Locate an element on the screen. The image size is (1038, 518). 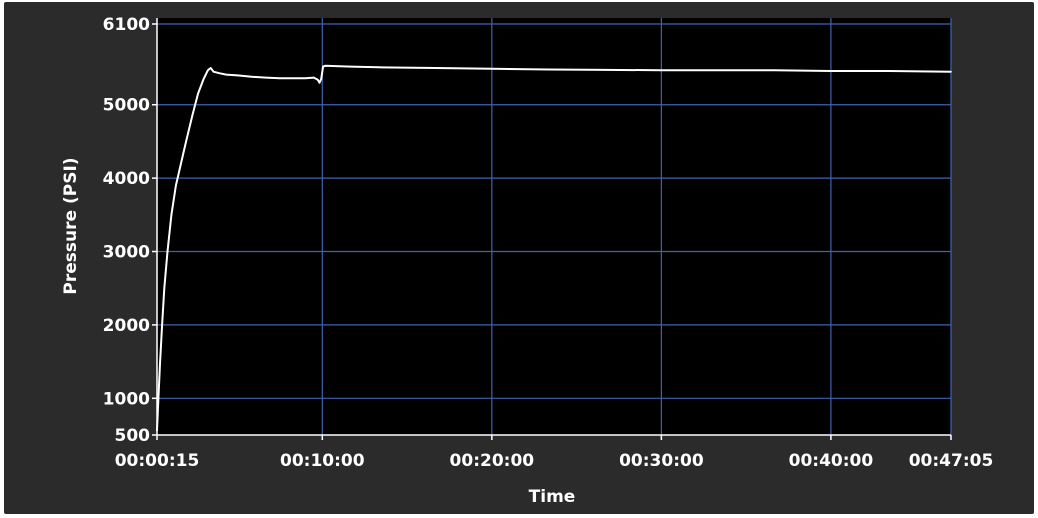
x-axis-title: Time is located at coordinates (552, 497).